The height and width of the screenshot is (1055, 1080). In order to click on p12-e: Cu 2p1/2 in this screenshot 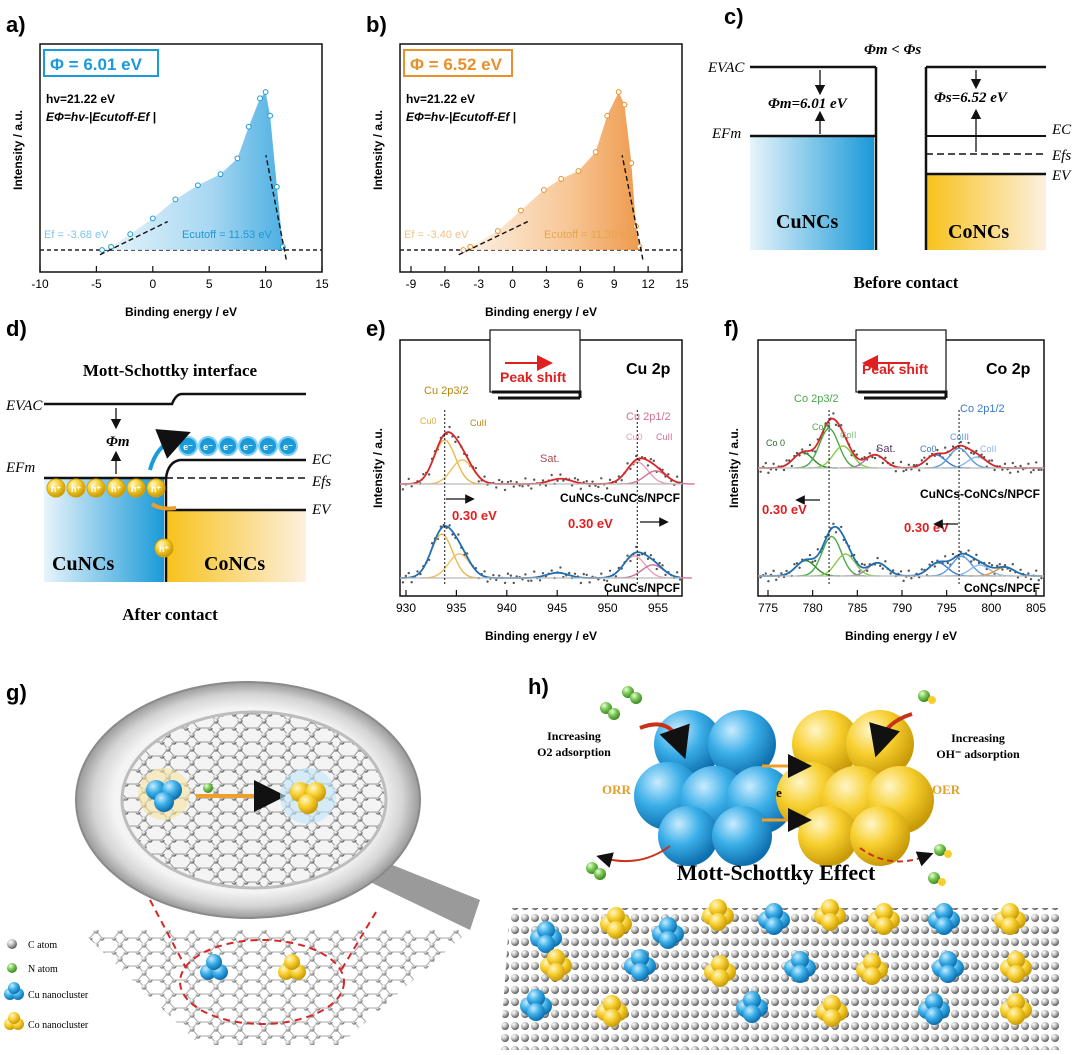, I will do `click(648, 417)`.